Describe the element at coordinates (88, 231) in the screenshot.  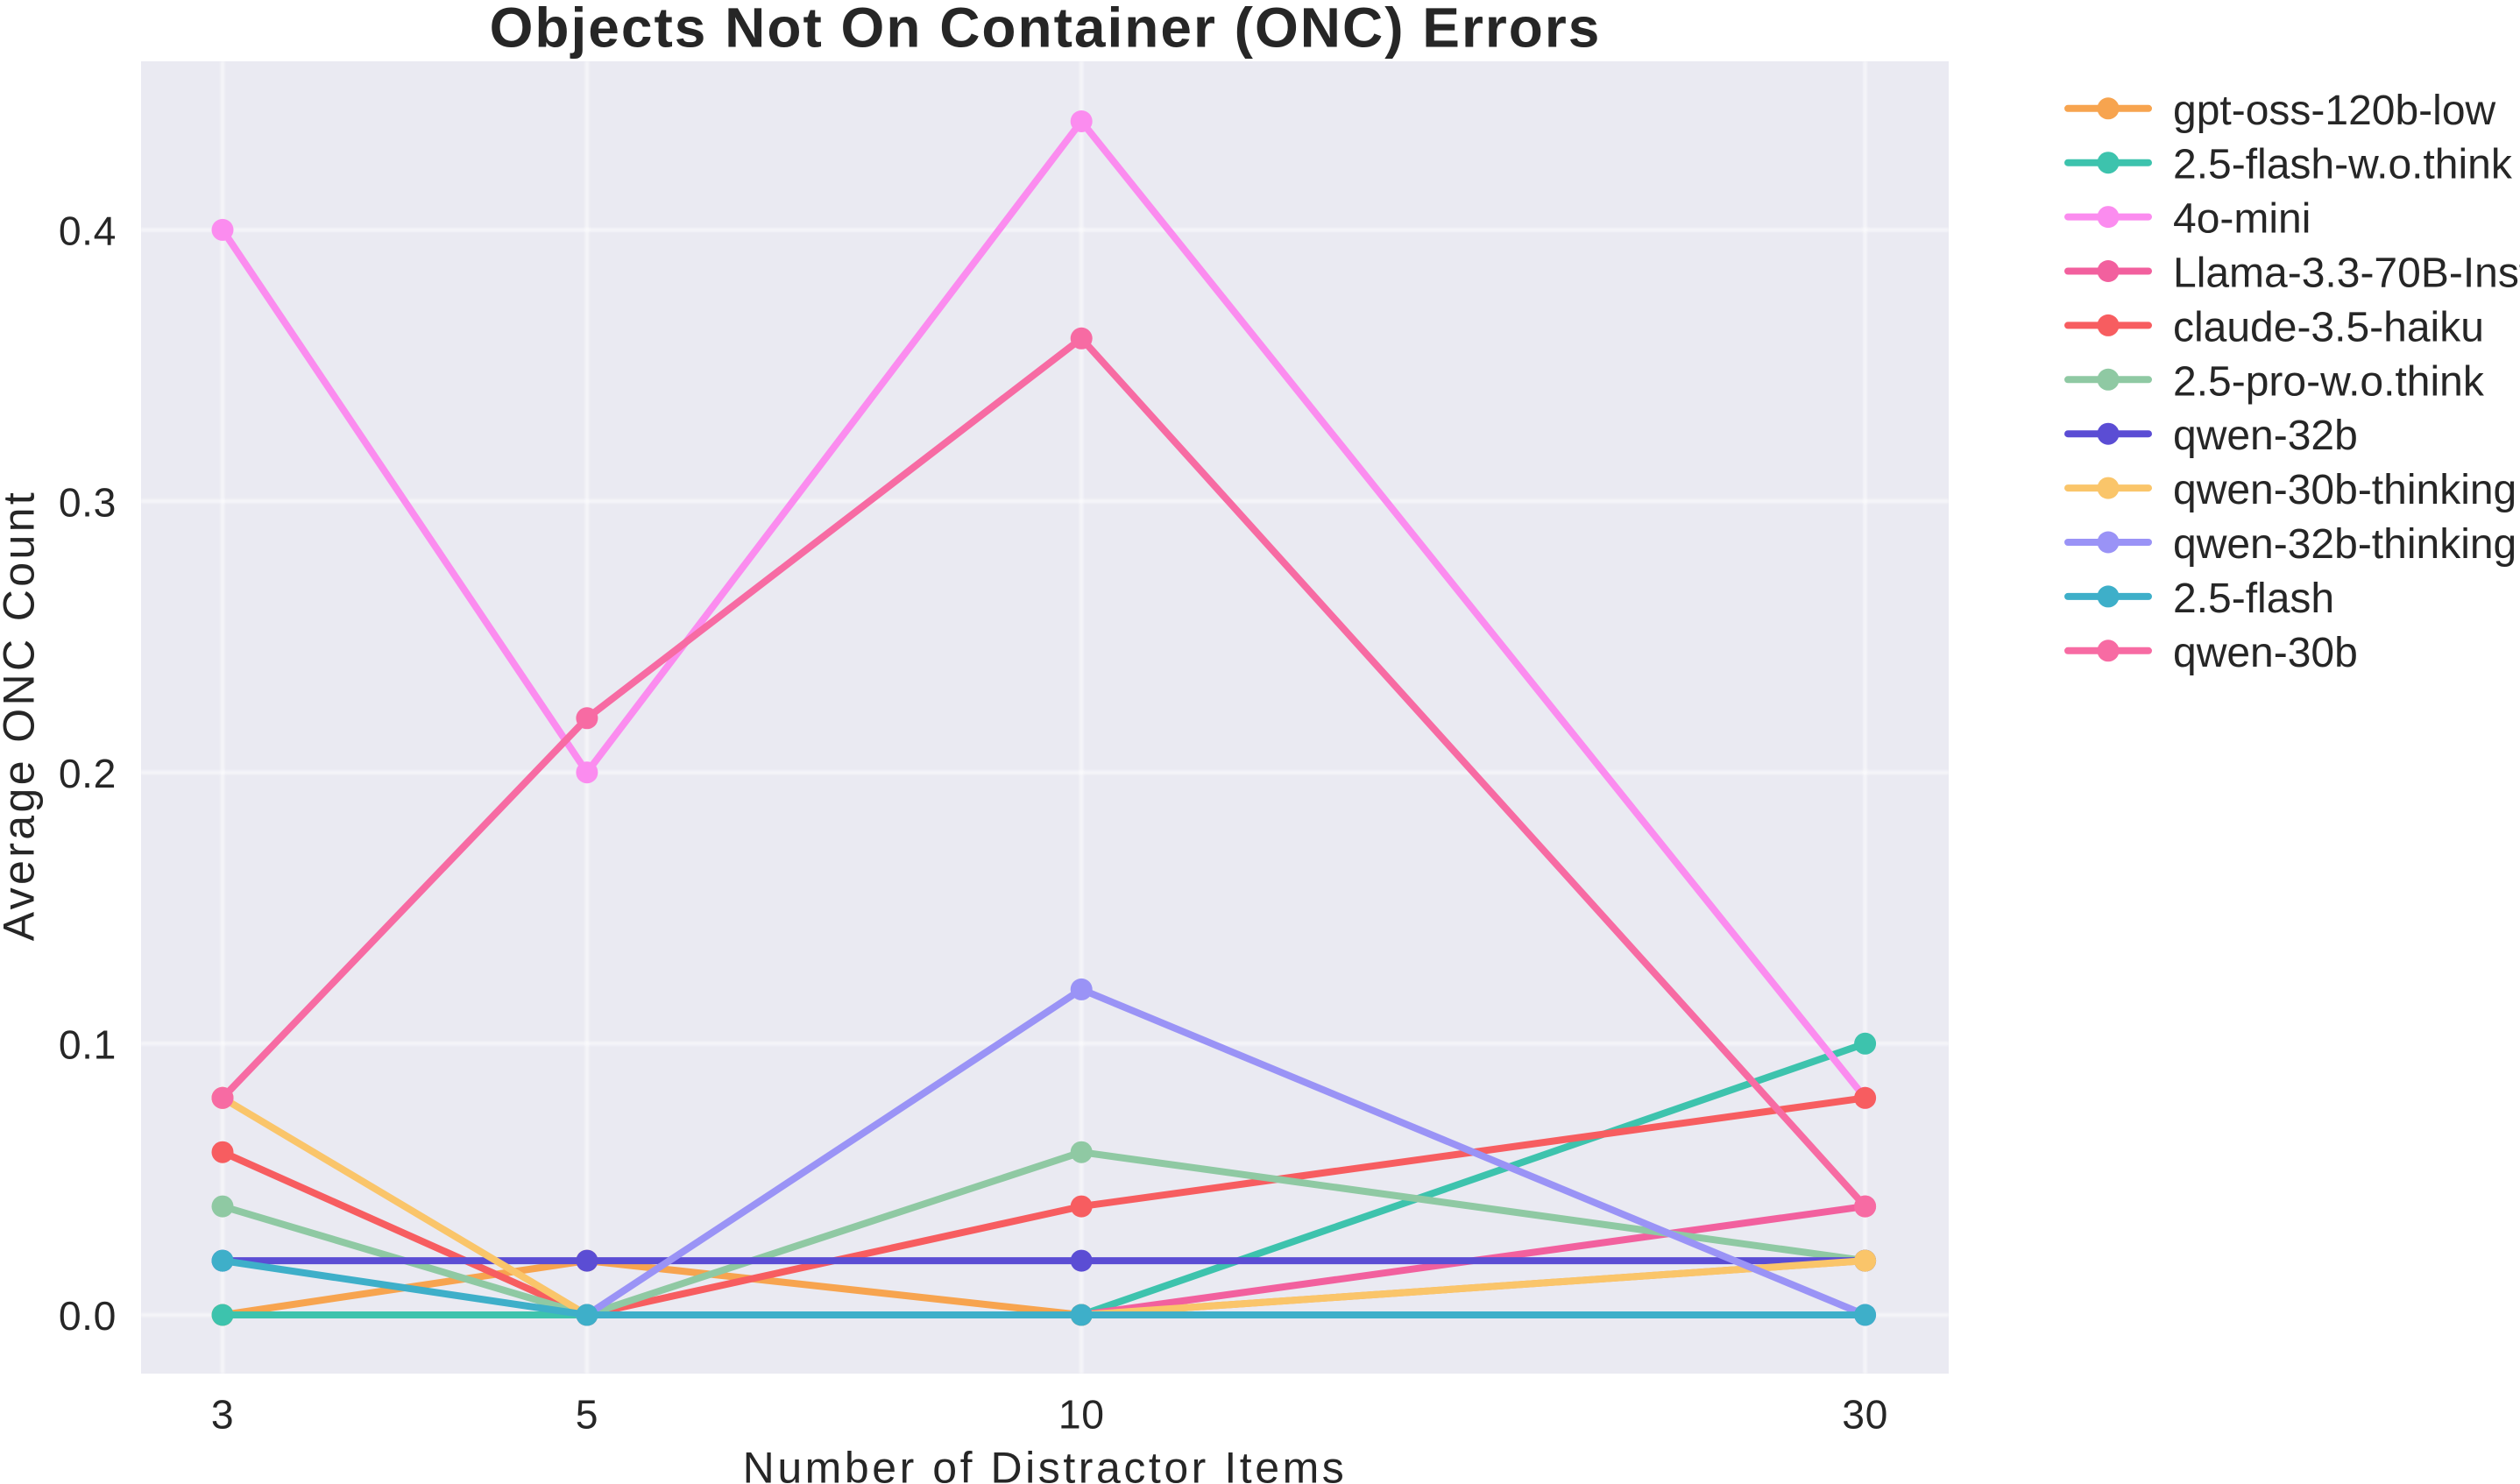
I see `svg-text: 0.4` at that location.